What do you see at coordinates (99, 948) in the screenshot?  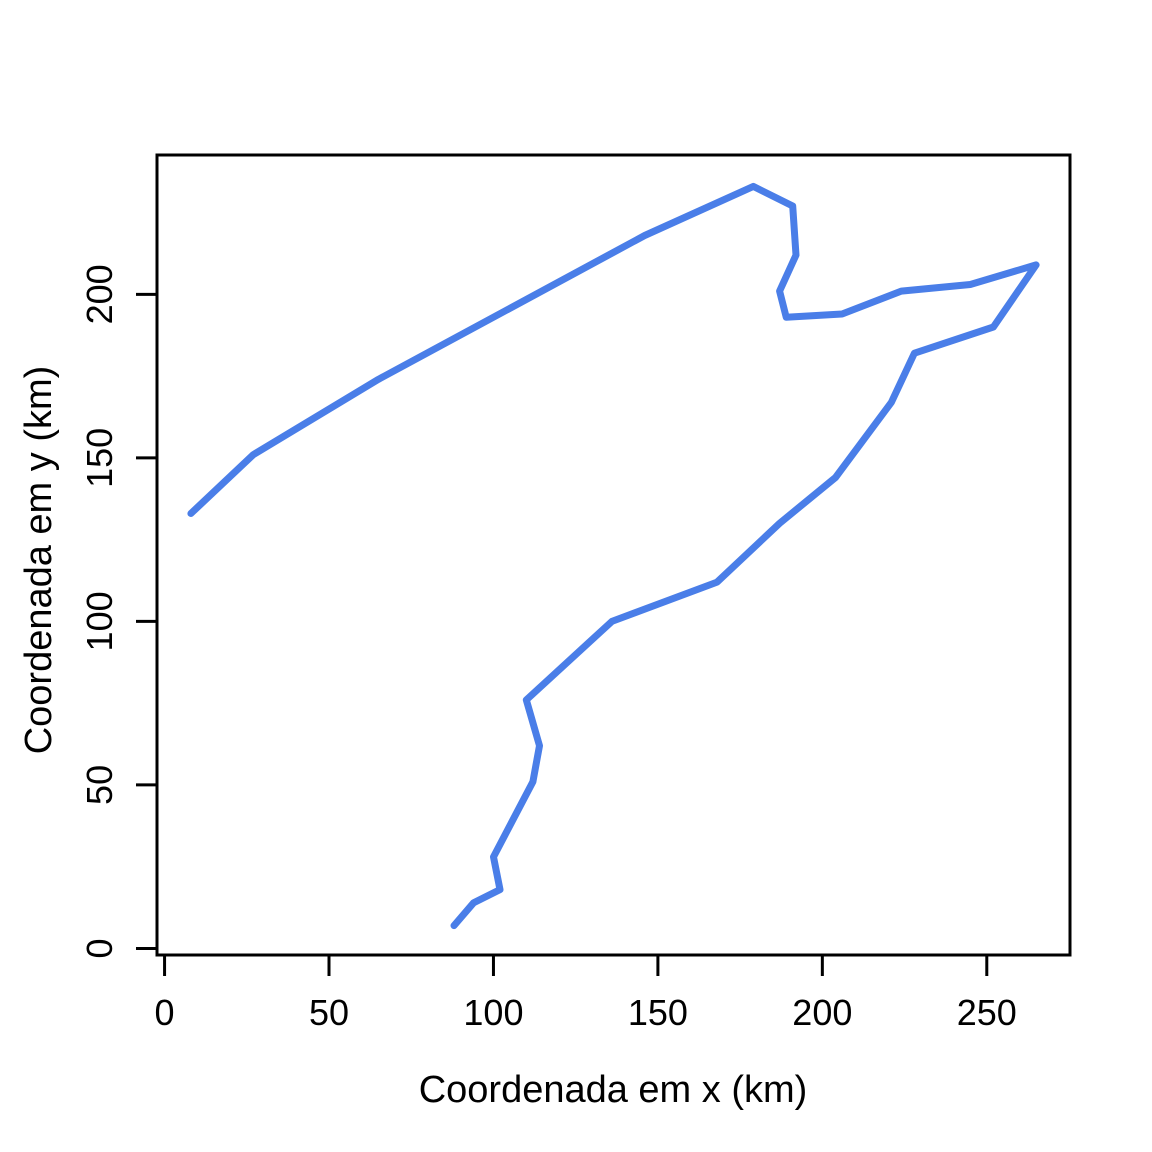 I see `y-tick-label: 0` at bounding box center [99, 948].